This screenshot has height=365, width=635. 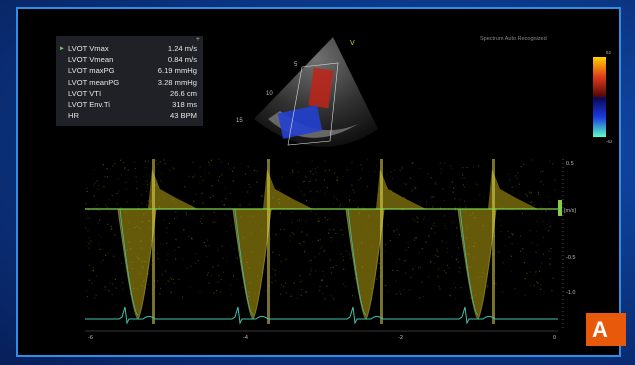 What do you see at coordinates (197, 39) in the screenshot?
I see `expand-icon: +` at bounding box center [197, 39].